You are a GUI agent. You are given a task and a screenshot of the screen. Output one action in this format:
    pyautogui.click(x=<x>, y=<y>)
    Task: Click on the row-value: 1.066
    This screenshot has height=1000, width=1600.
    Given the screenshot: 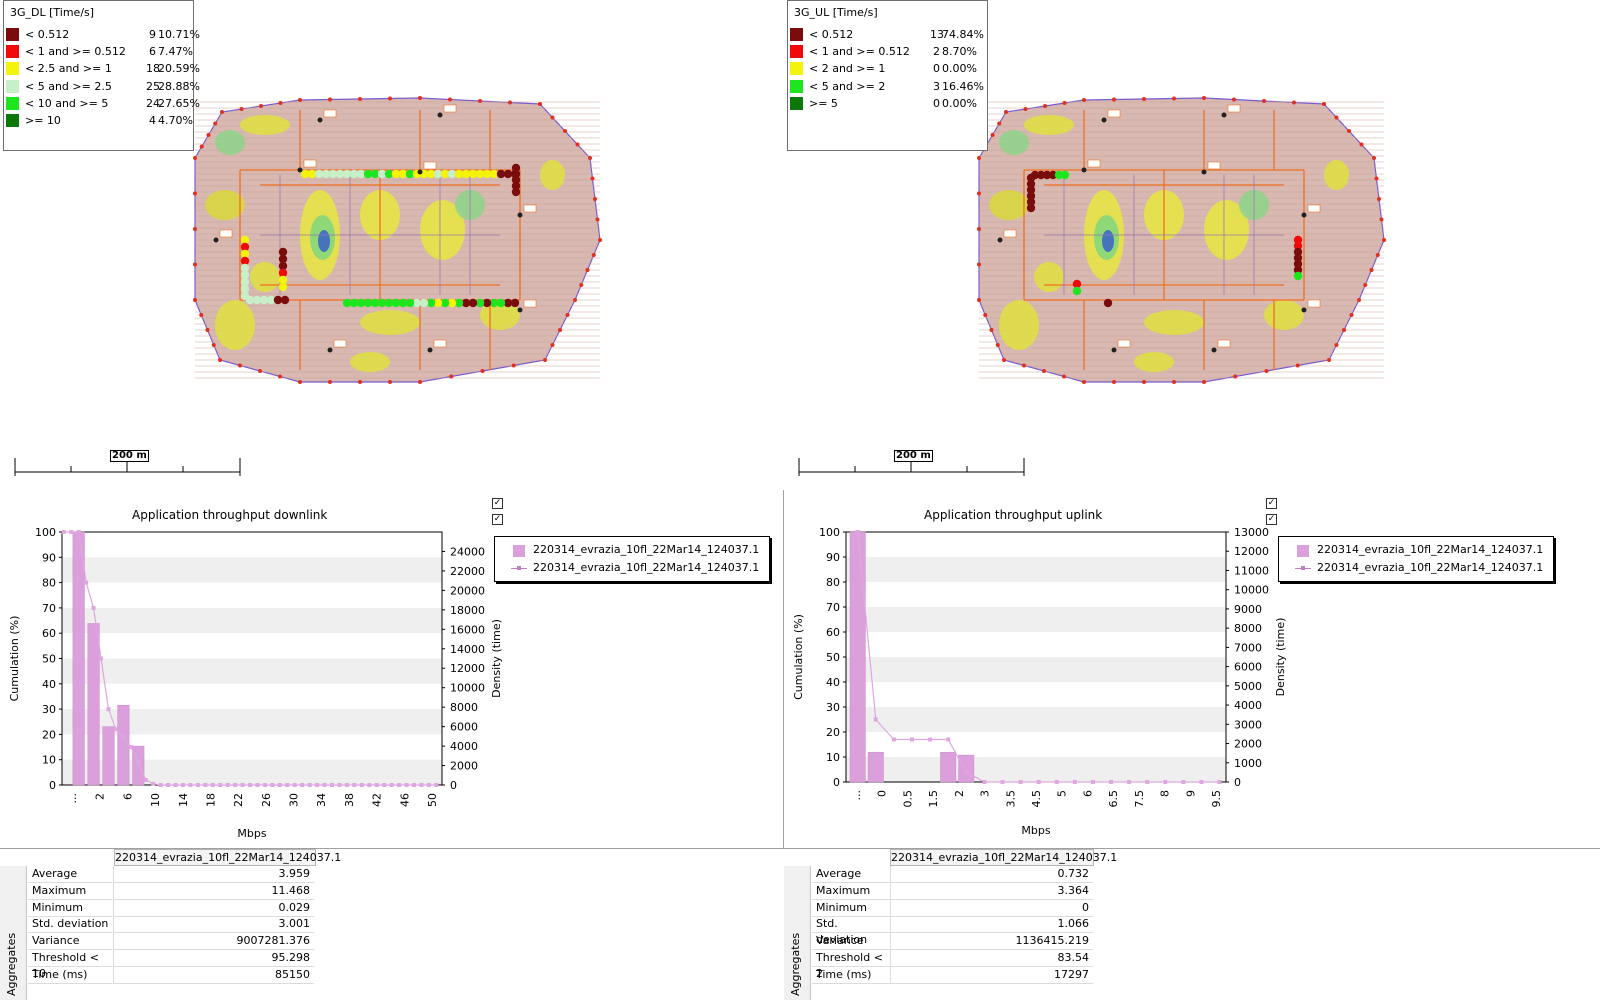 What is the action you would take?
    pyautogui.click(x=991, y=925)
    